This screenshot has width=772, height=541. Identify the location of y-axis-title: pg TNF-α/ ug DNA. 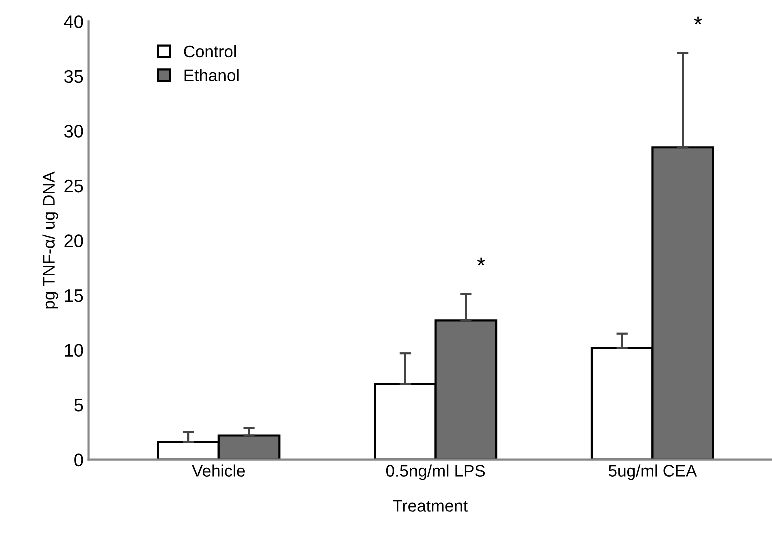
(50, 240).